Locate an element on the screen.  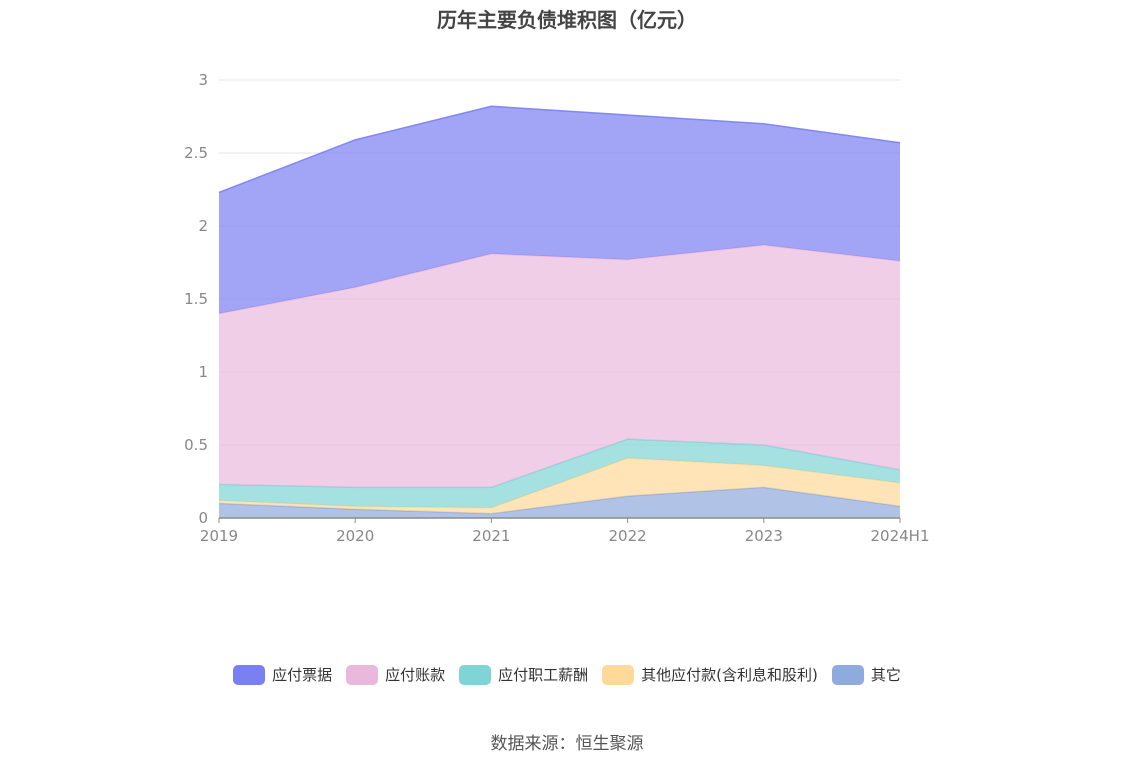
legend-item-3: 其他应付款(含利息和股利) is located at coordinates (710, 674).